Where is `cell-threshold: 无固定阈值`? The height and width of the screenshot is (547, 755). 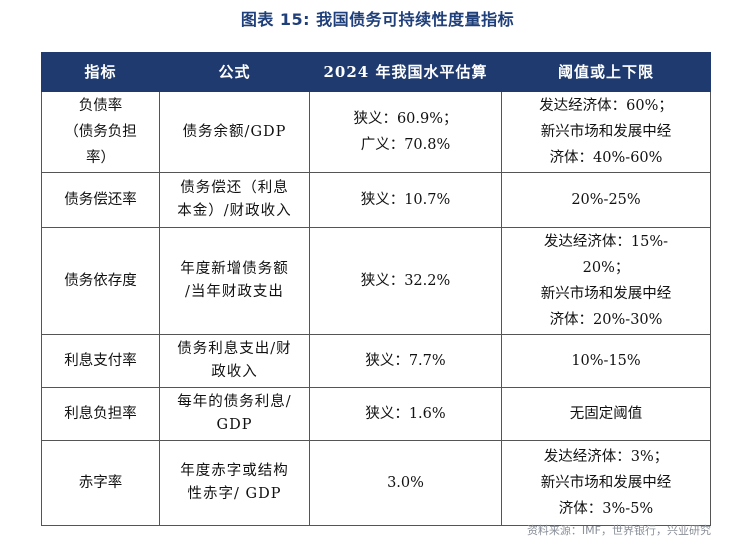 cell-threshold: 无固定阈值 is located at coordinates (606, 414).